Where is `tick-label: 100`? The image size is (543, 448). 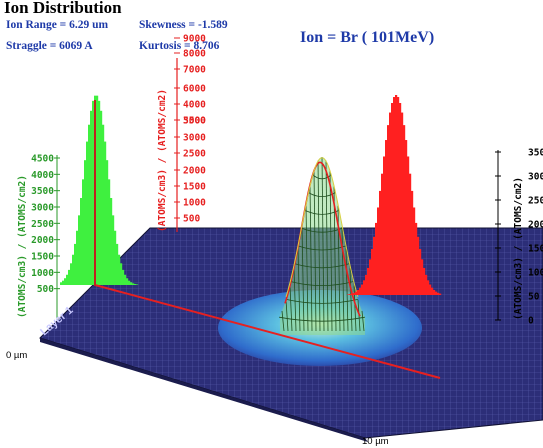
tick-label: 100 is located at coordinates (535, 273).